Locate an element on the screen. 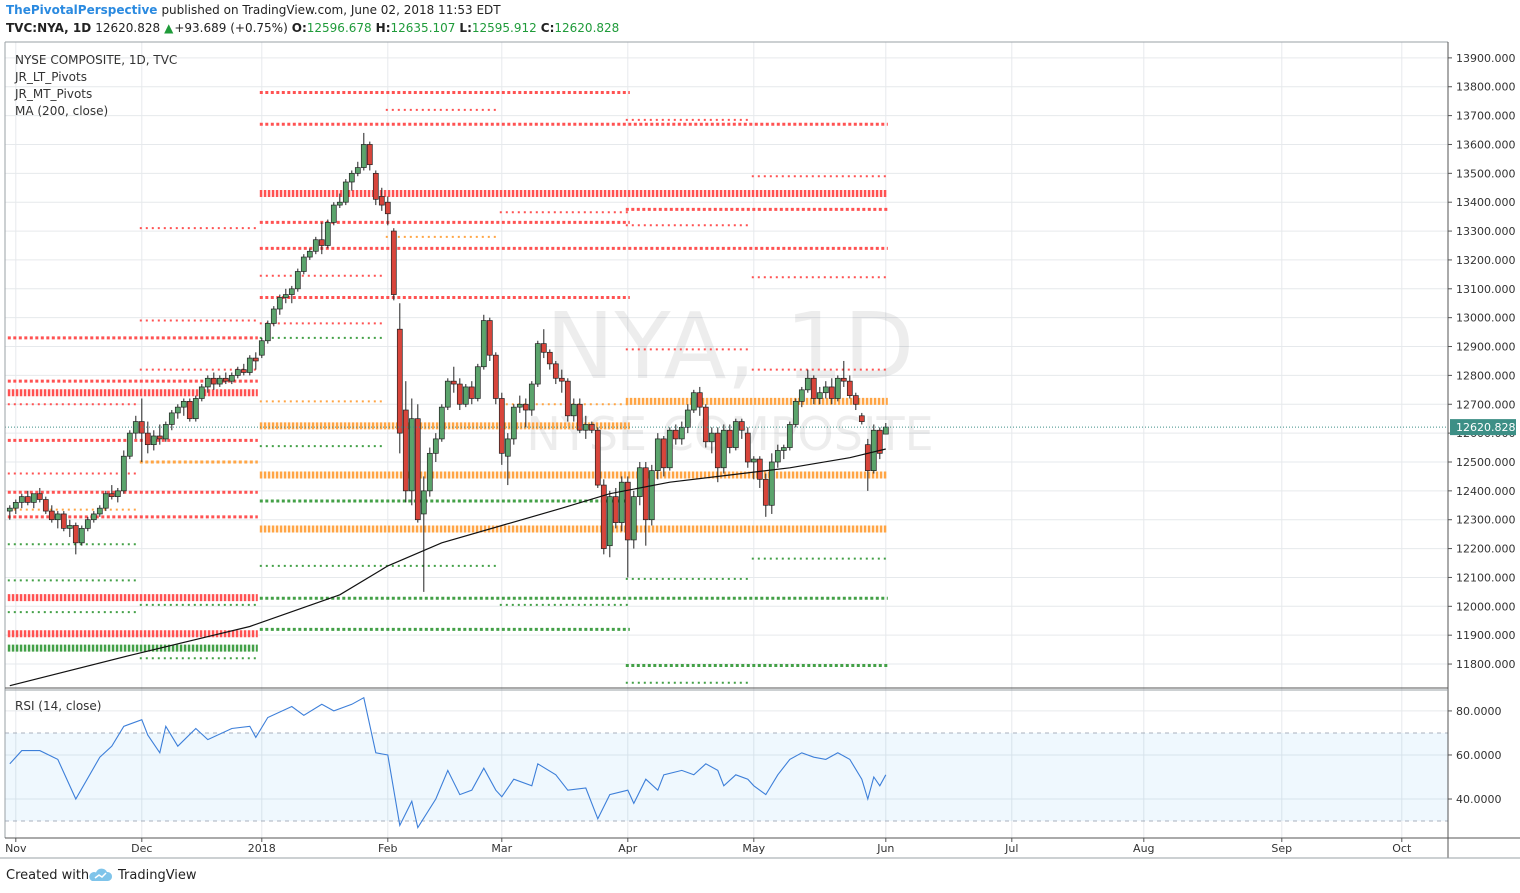  rsi-line is located at coordinates (448, 763).